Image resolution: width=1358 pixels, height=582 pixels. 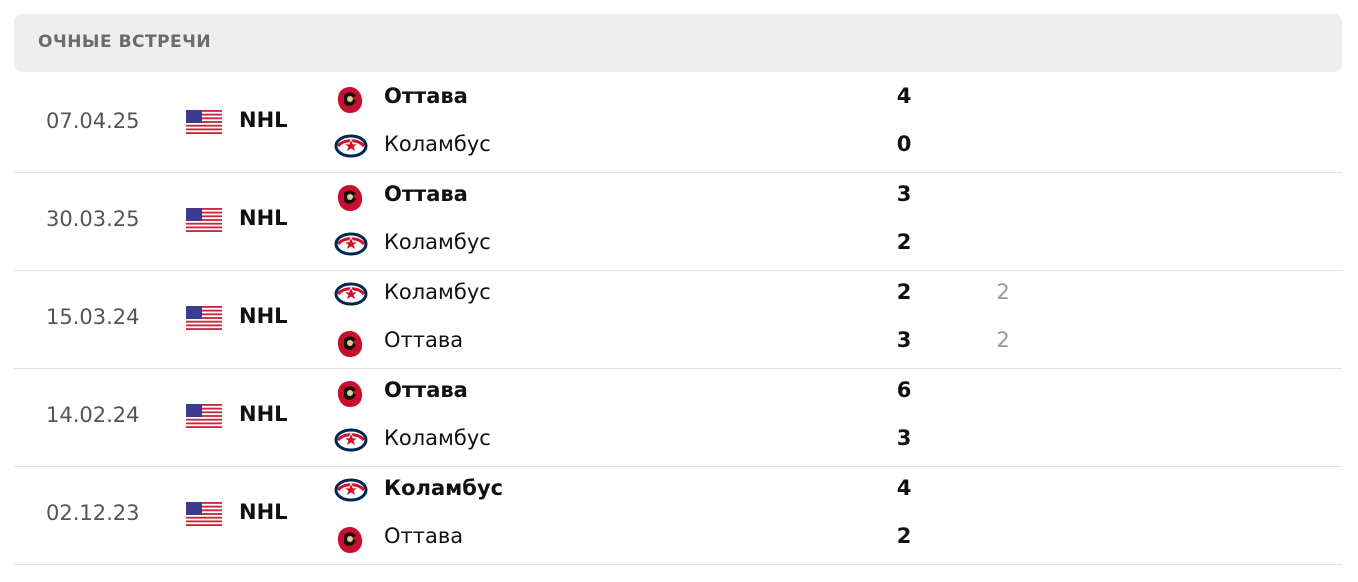 I want to click on match-date: 14.02.24, so click(x=93, y=415).